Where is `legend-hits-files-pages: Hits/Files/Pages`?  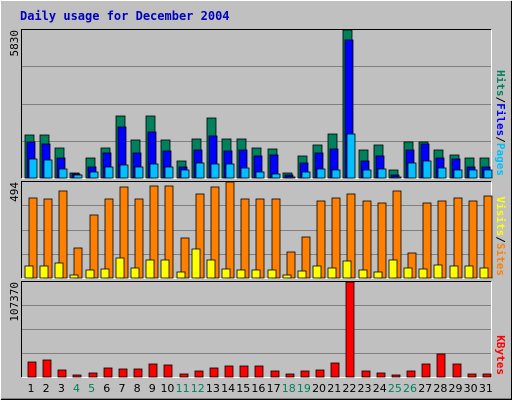
legend-hits-files-pages: Hits/Files/Pages is located at coordinates (500, 123).